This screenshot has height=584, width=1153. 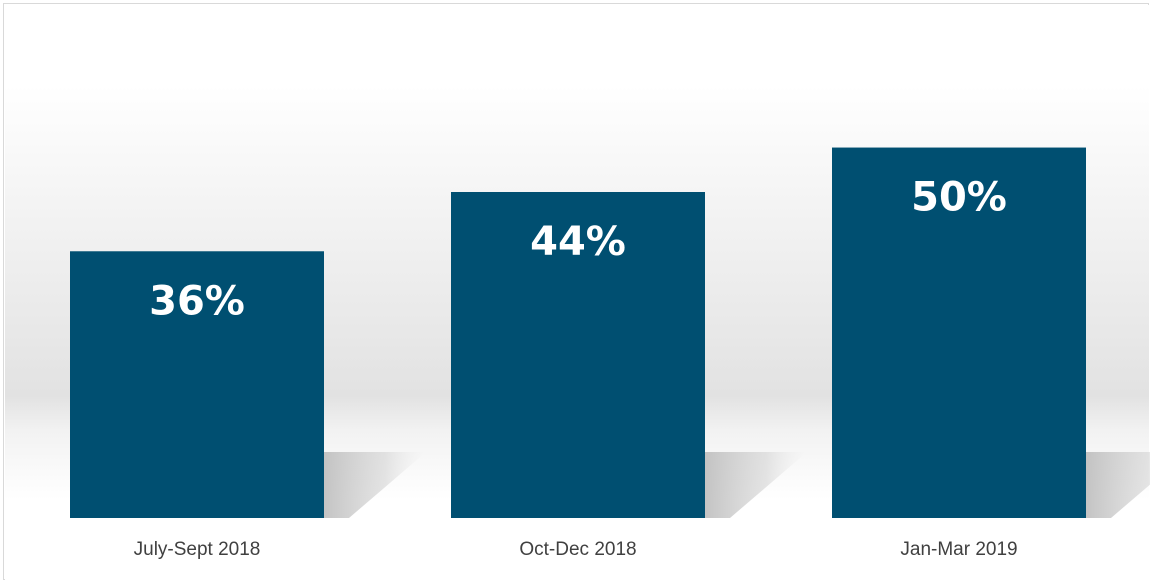 I want to click on category-labels: July-Sept 2018 Oct-Dec 2018 Jan-Mar 2019, so click(x=576, y=549).